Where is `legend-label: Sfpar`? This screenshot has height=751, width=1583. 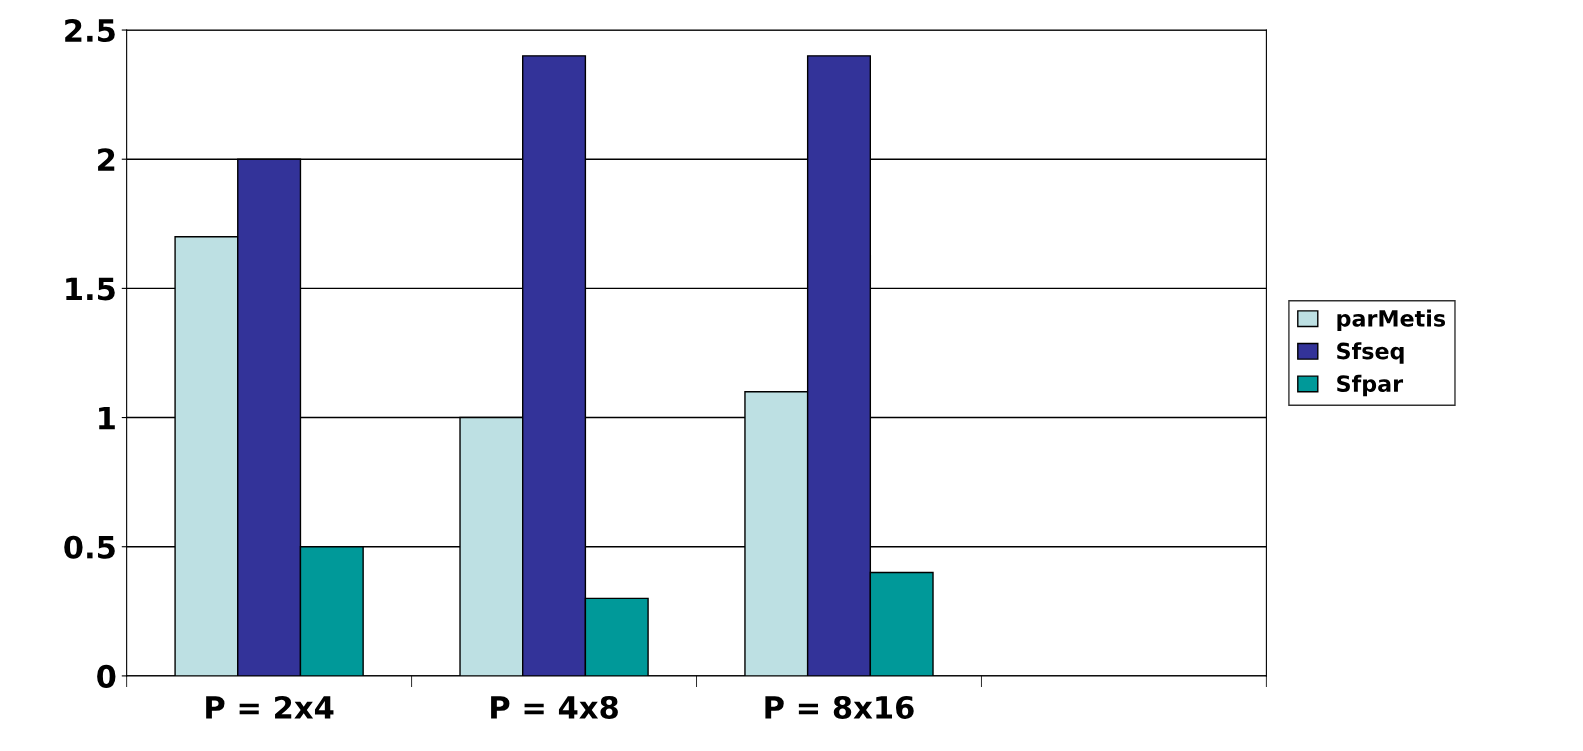
legend-label: Sfpar is located at coordinates (1370, 385).